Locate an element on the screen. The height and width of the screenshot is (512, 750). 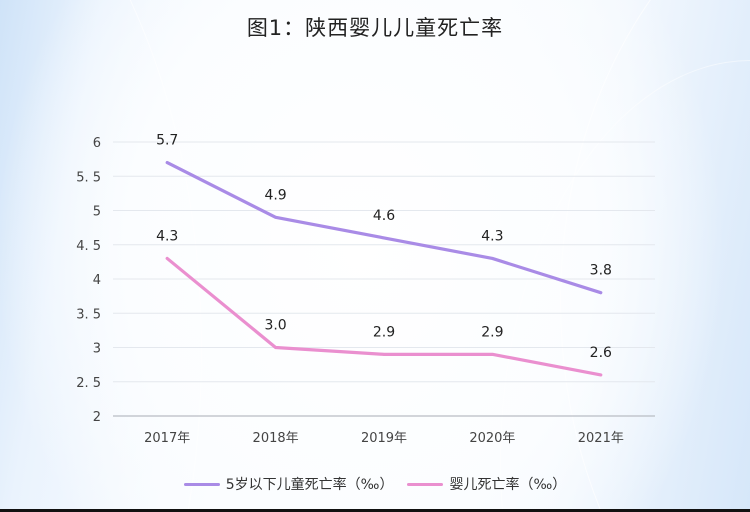
x-tick-label: 2019年 is located at coordinates (384, 438).